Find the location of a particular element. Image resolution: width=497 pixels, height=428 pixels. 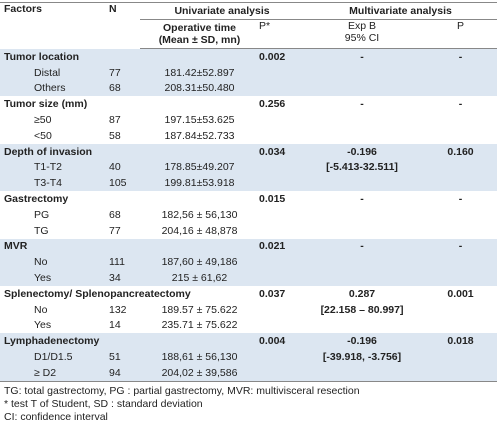

n-cell: 58 is located at coordinates (115, 135).